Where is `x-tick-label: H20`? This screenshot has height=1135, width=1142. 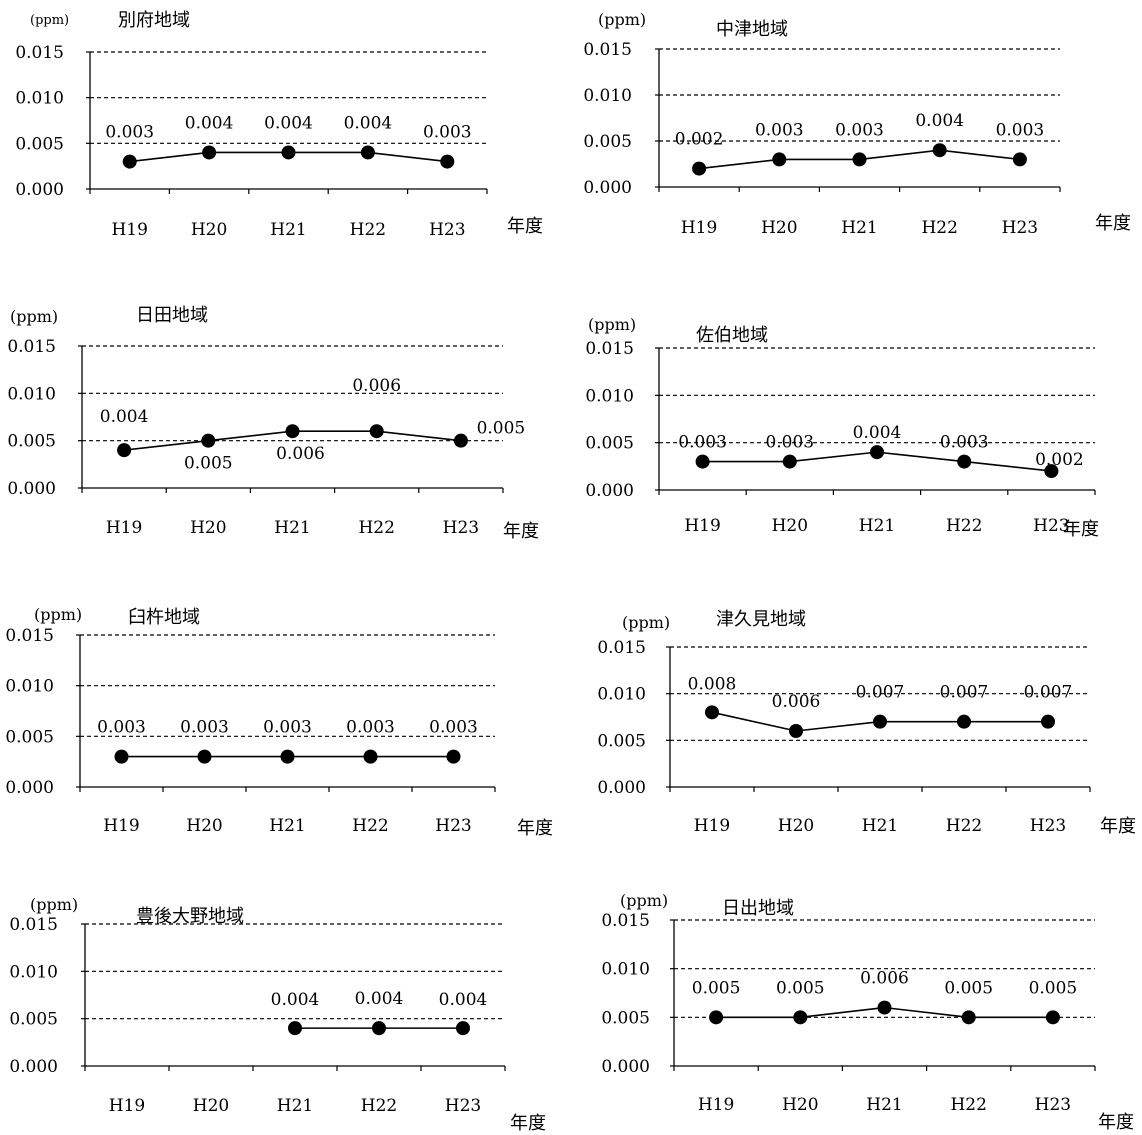
x-tick-label: H20 is located at coordinates (209, 230).